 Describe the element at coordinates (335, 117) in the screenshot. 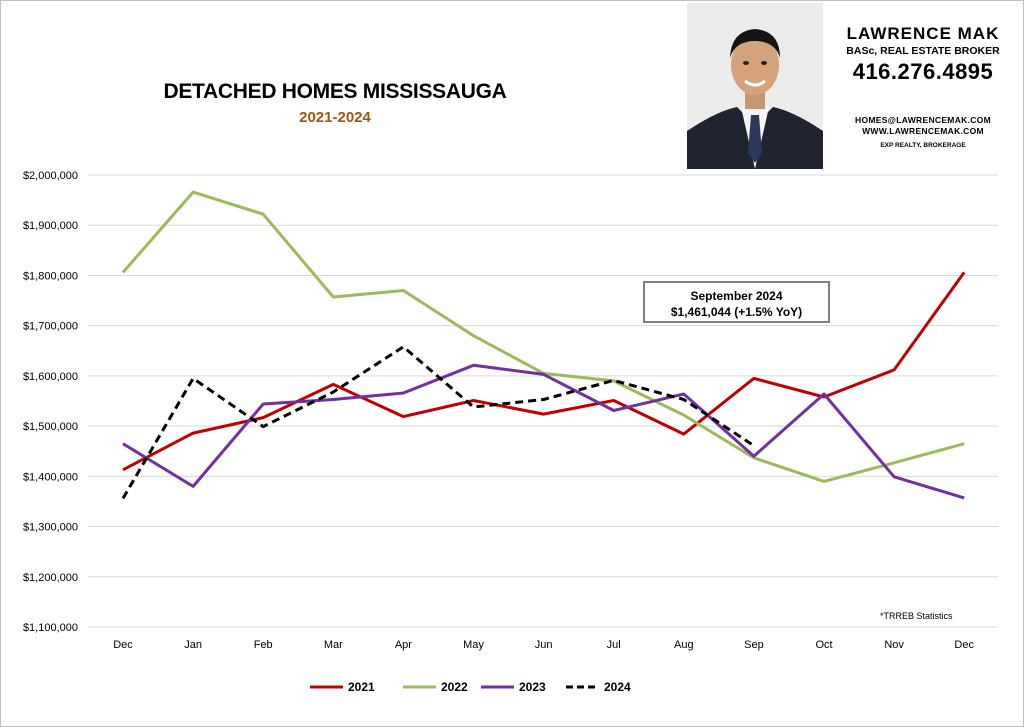

I see `chart-subtitle: 2021-2024` at that location.